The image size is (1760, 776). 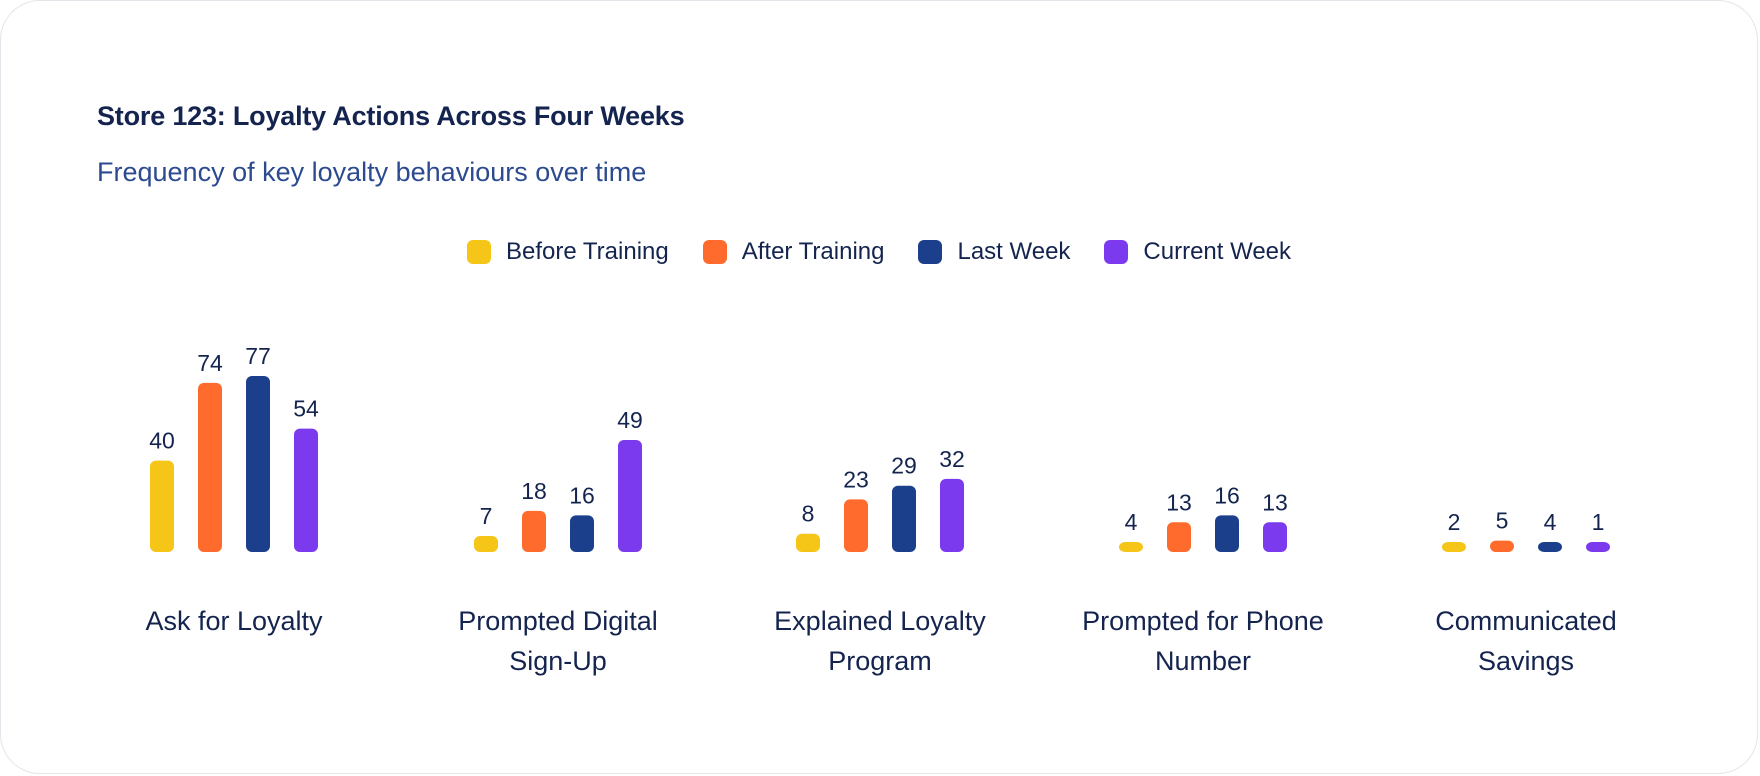 What do you see at coordinates (856, 479) in the screenshot?
I see `bar-value-label: 23` at bounding box center [856, 479].